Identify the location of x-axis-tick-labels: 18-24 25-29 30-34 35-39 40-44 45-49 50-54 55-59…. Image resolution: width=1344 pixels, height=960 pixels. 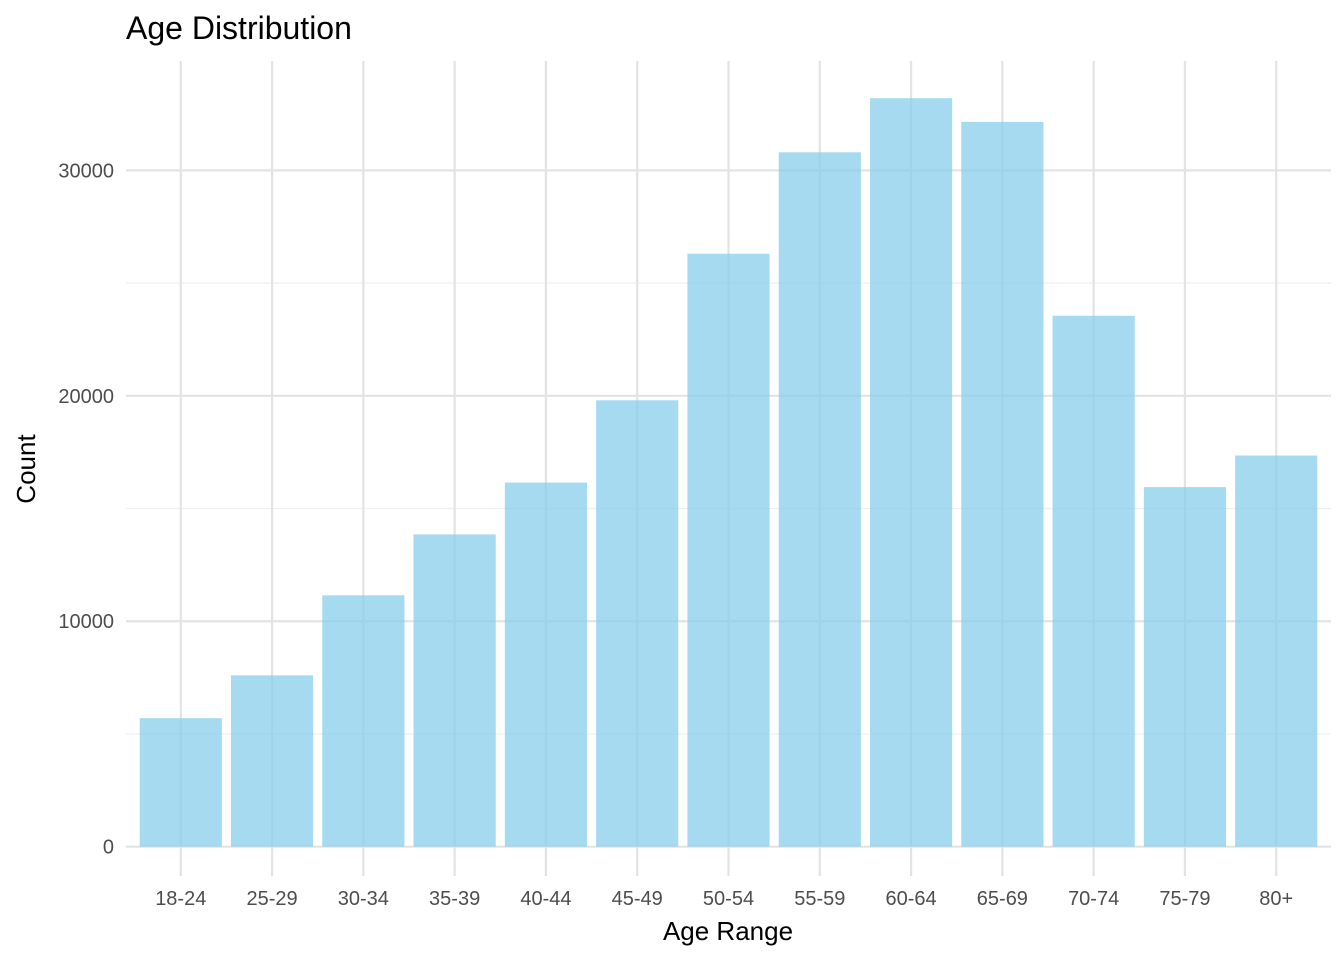
(724, 899).